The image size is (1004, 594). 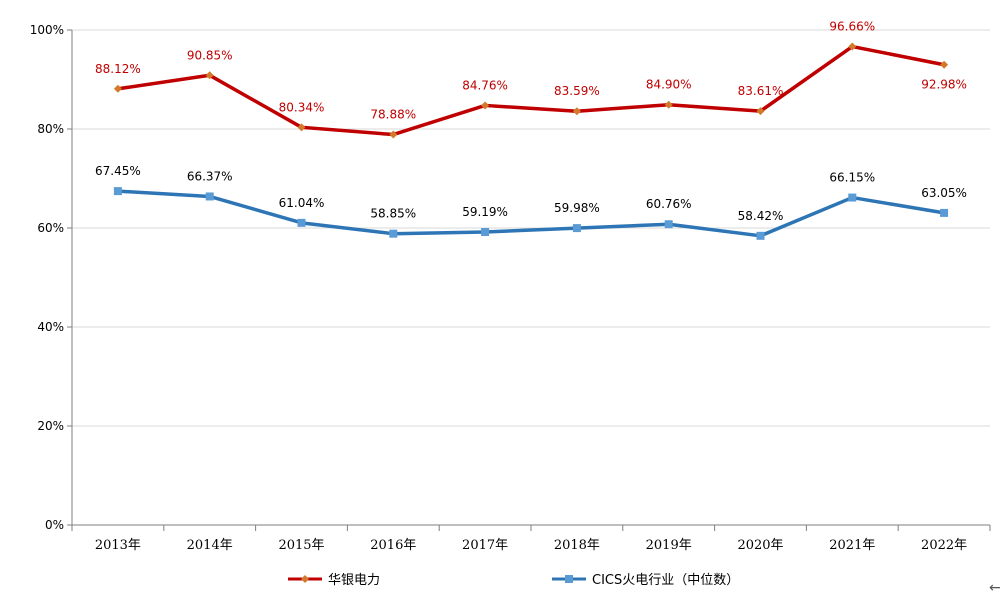 I want to click on x-tick-label: 2020年, so click(x=760, y=545).